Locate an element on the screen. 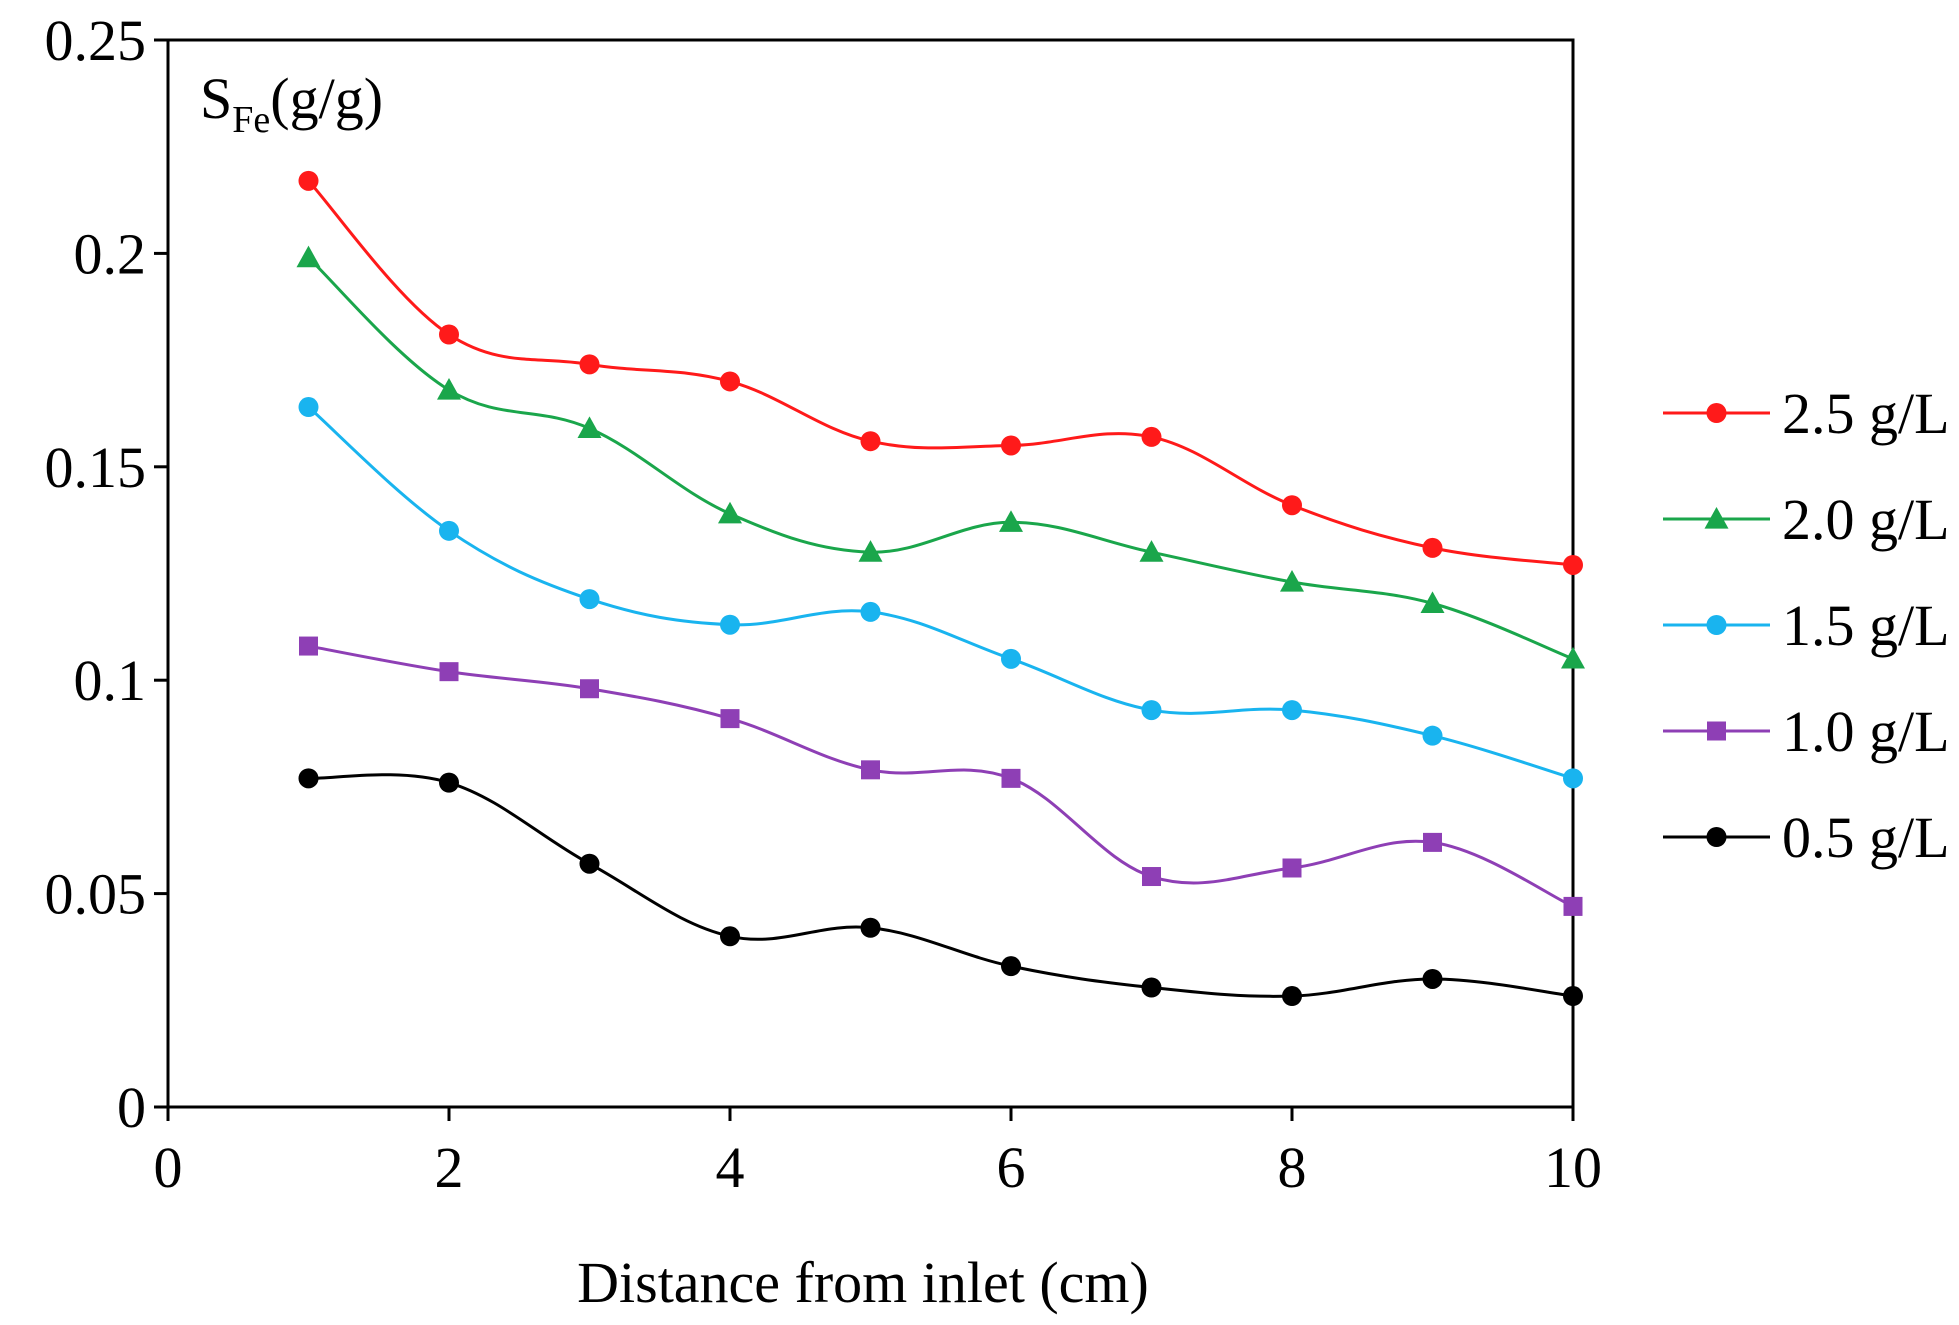 The width and height of the screenshot is (1959, 1325). legend-item: 2.5 g/L is located at coordinates (1806, 413).